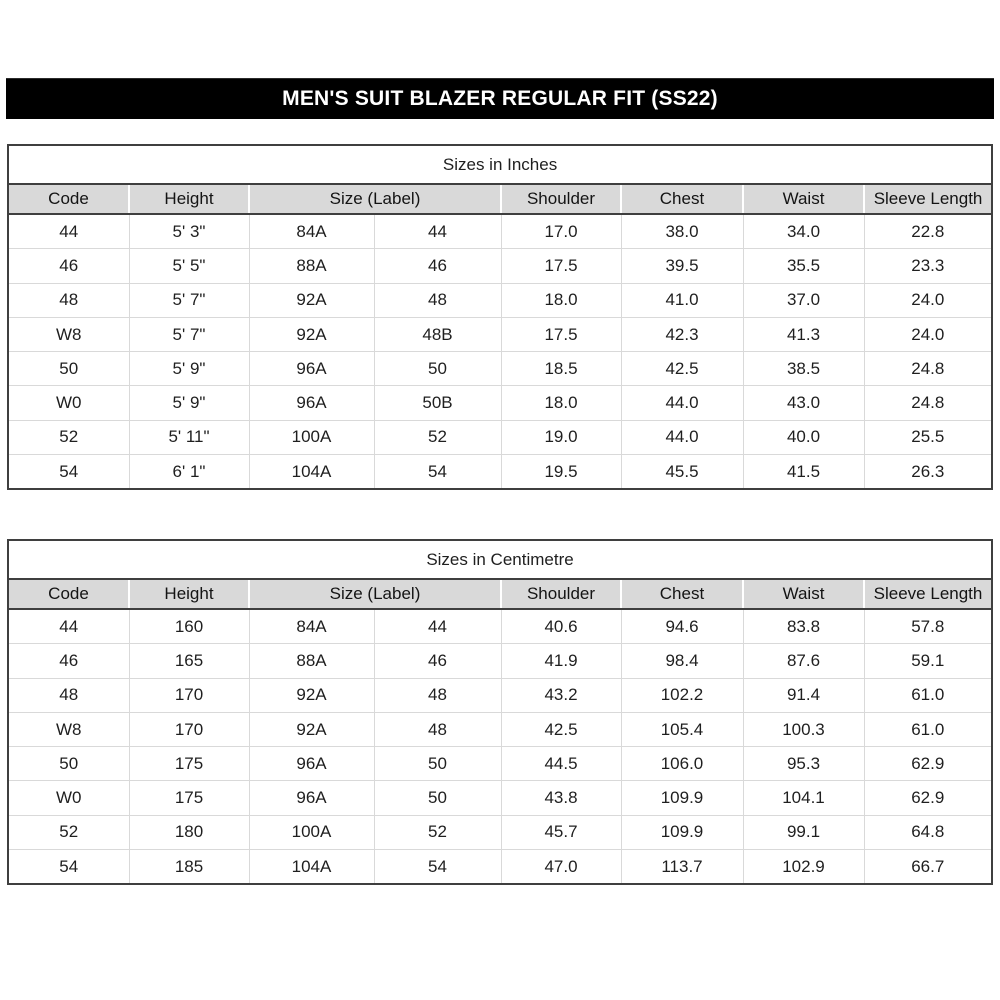  What do you see at coordinates (928, 661) in the screenshot?
I see `table-cell: 59.1` at bounding box center [928, 661].